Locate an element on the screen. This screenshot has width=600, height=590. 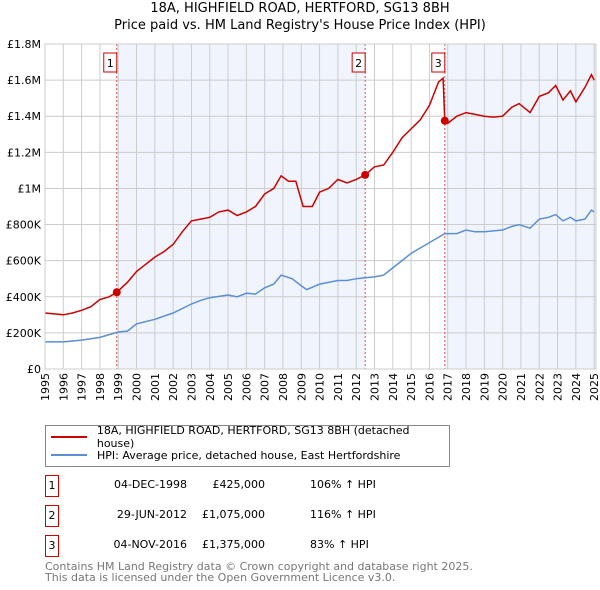
transaction-number: 2 is located at coordinates (52, 516).